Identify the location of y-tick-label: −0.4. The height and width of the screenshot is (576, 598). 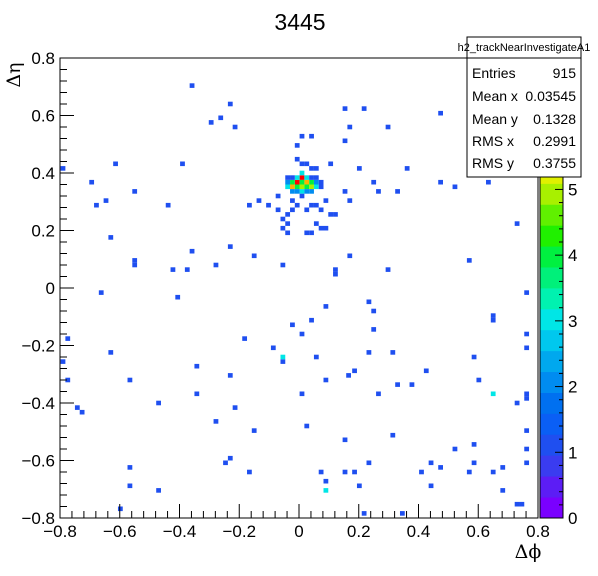
(38, 403).